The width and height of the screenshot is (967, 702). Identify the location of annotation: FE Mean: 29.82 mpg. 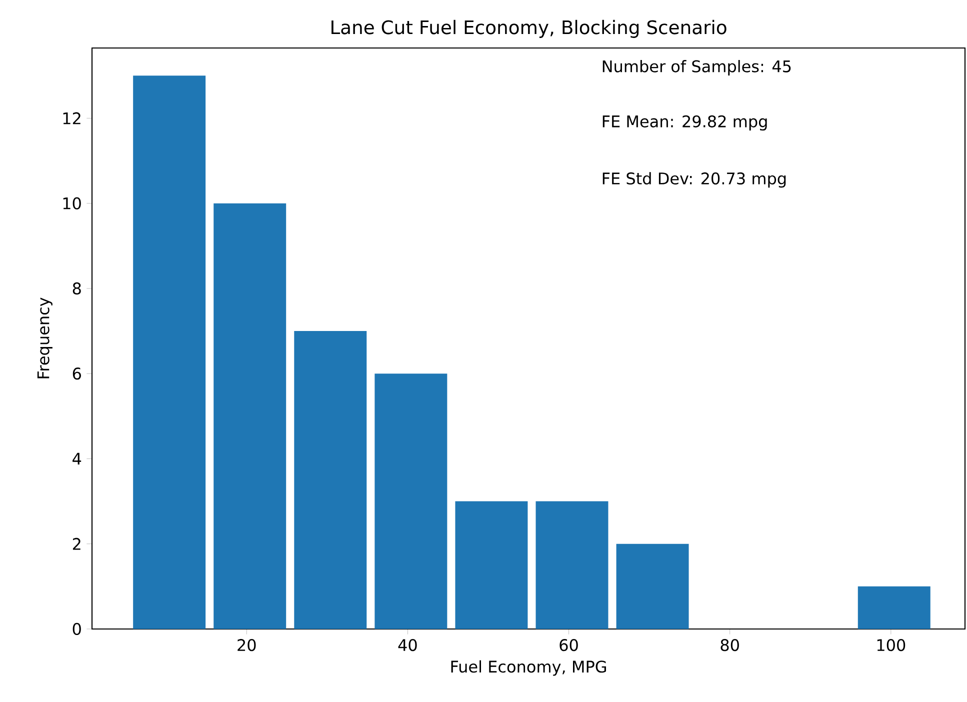
(684, 123).